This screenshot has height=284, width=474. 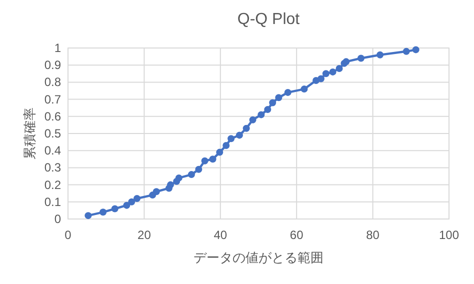 What do you see at coordinates (373, 235) in the screenshot?
I see `x-tick-label: 80` at bounding box center [373, 235].